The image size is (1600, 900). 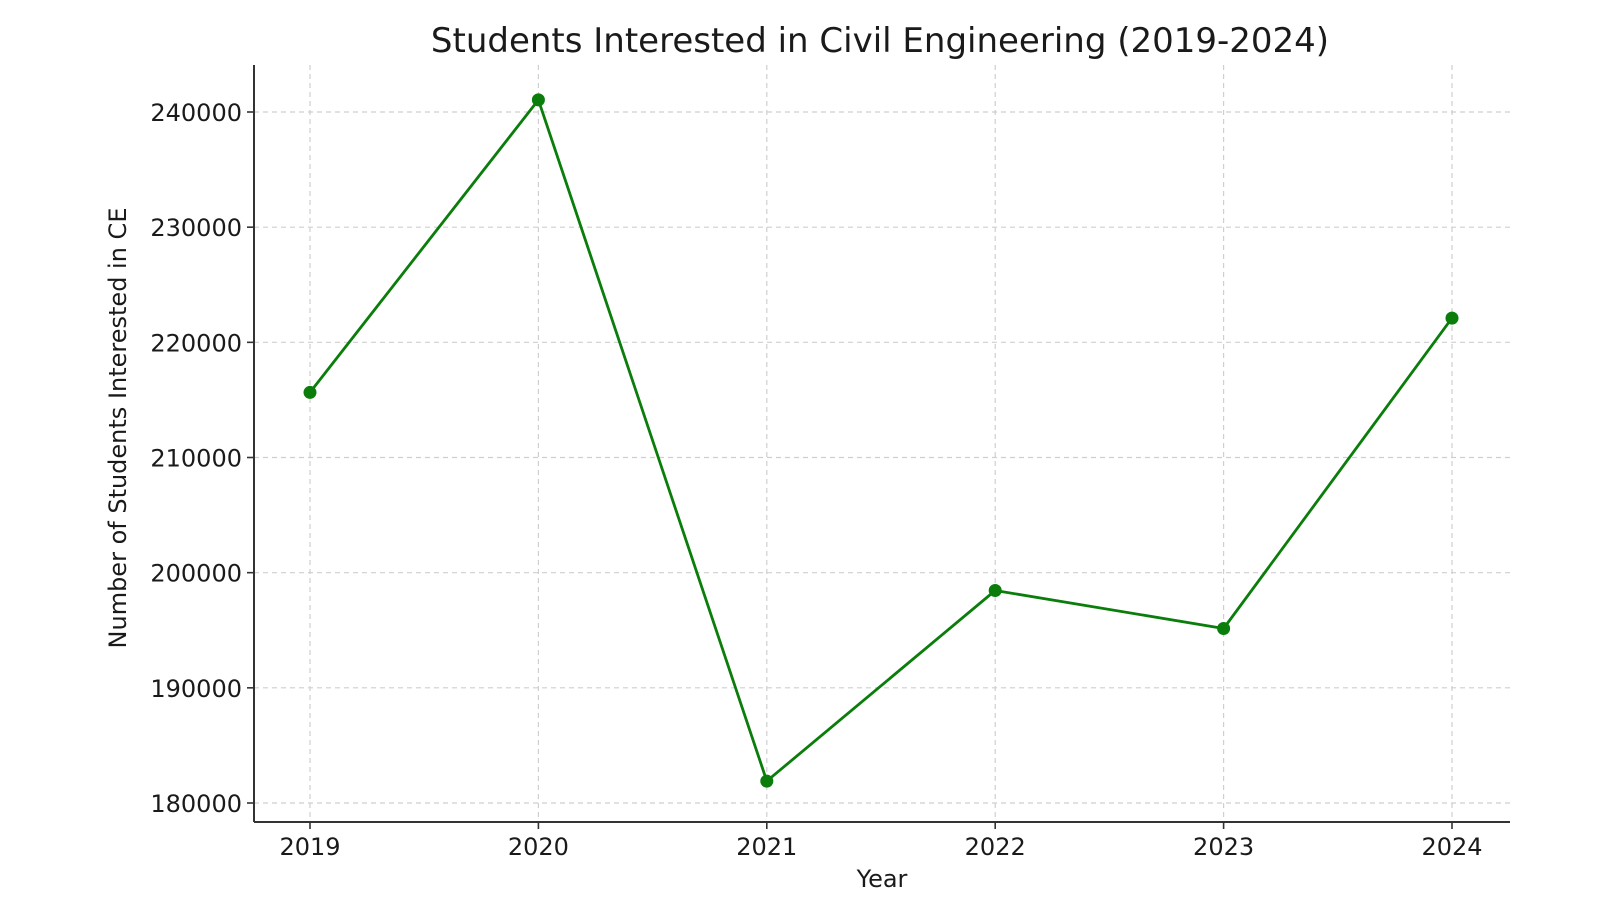 I want to click on y-tick-label: 210000, so click(x=196, y=459).